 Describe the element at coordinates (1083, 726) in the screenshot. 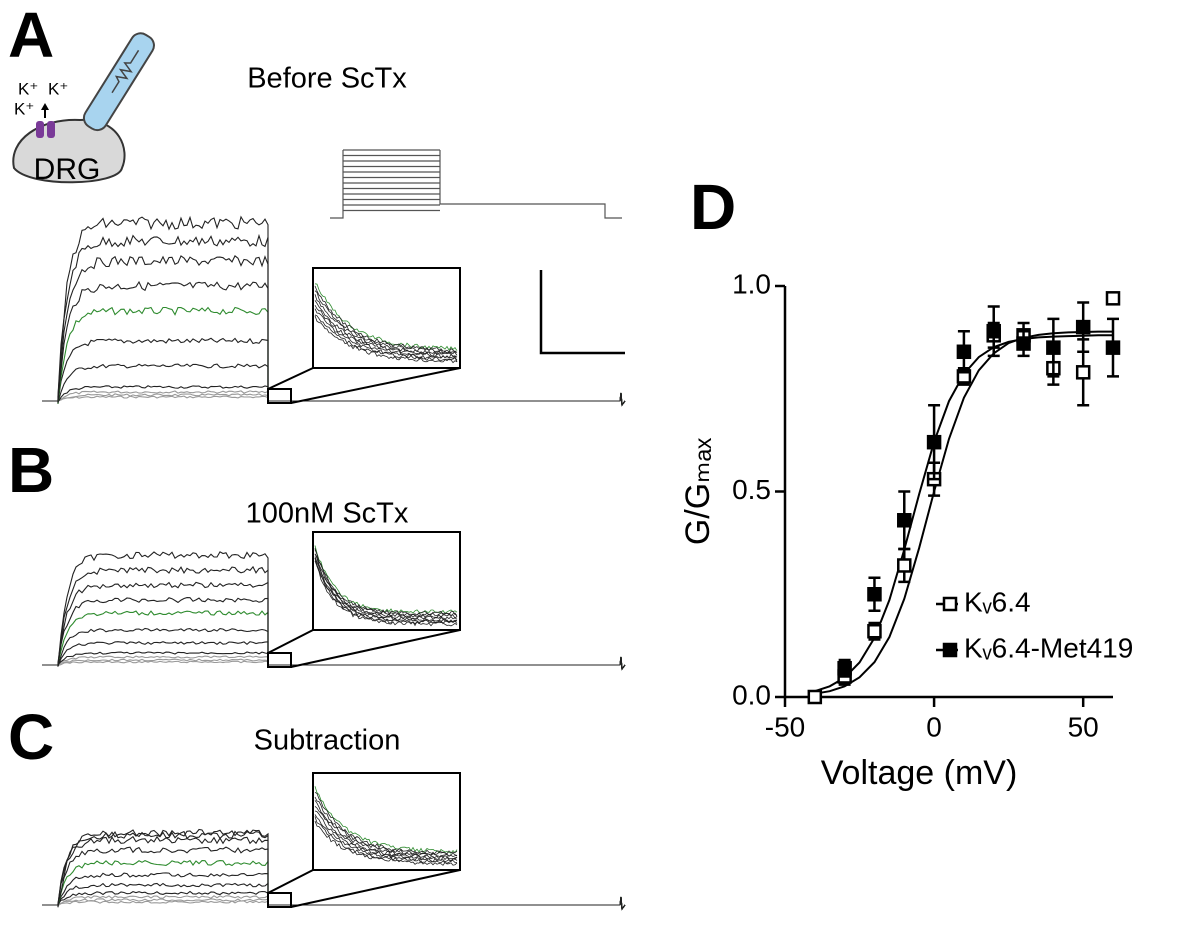

I see `x-tick-label: 50` at that location.